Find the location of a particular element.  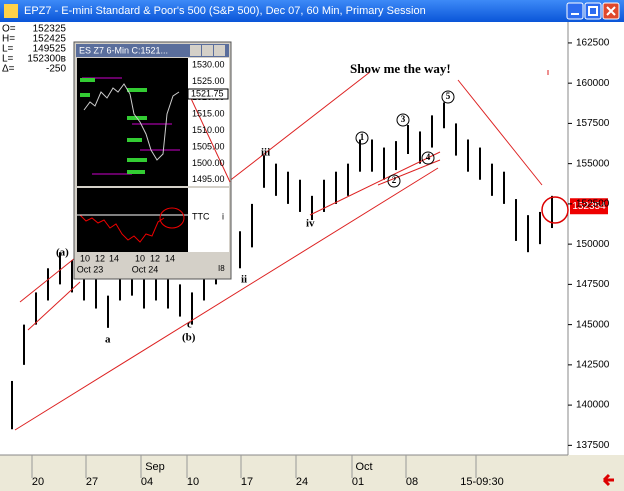

inset-min is located at coordinates (195, 50).